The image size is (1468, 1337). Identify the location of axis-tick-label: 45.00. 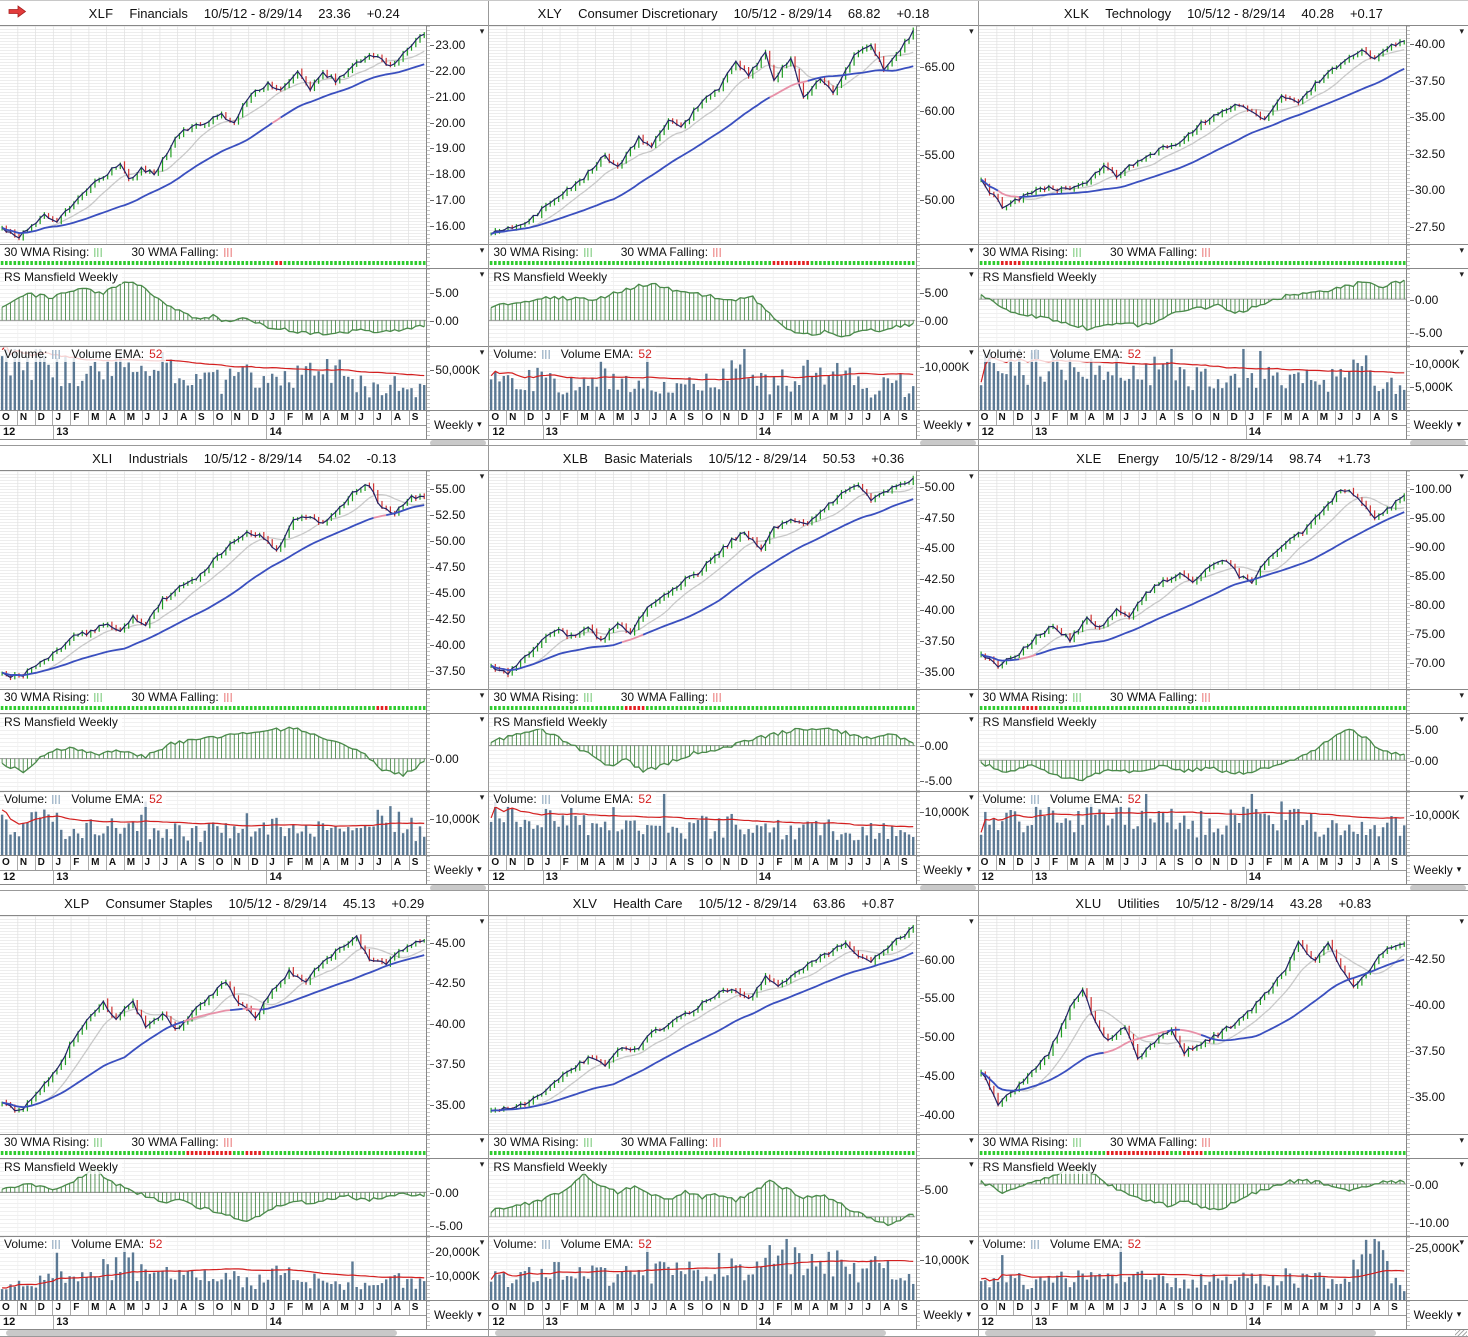
(447, 593).